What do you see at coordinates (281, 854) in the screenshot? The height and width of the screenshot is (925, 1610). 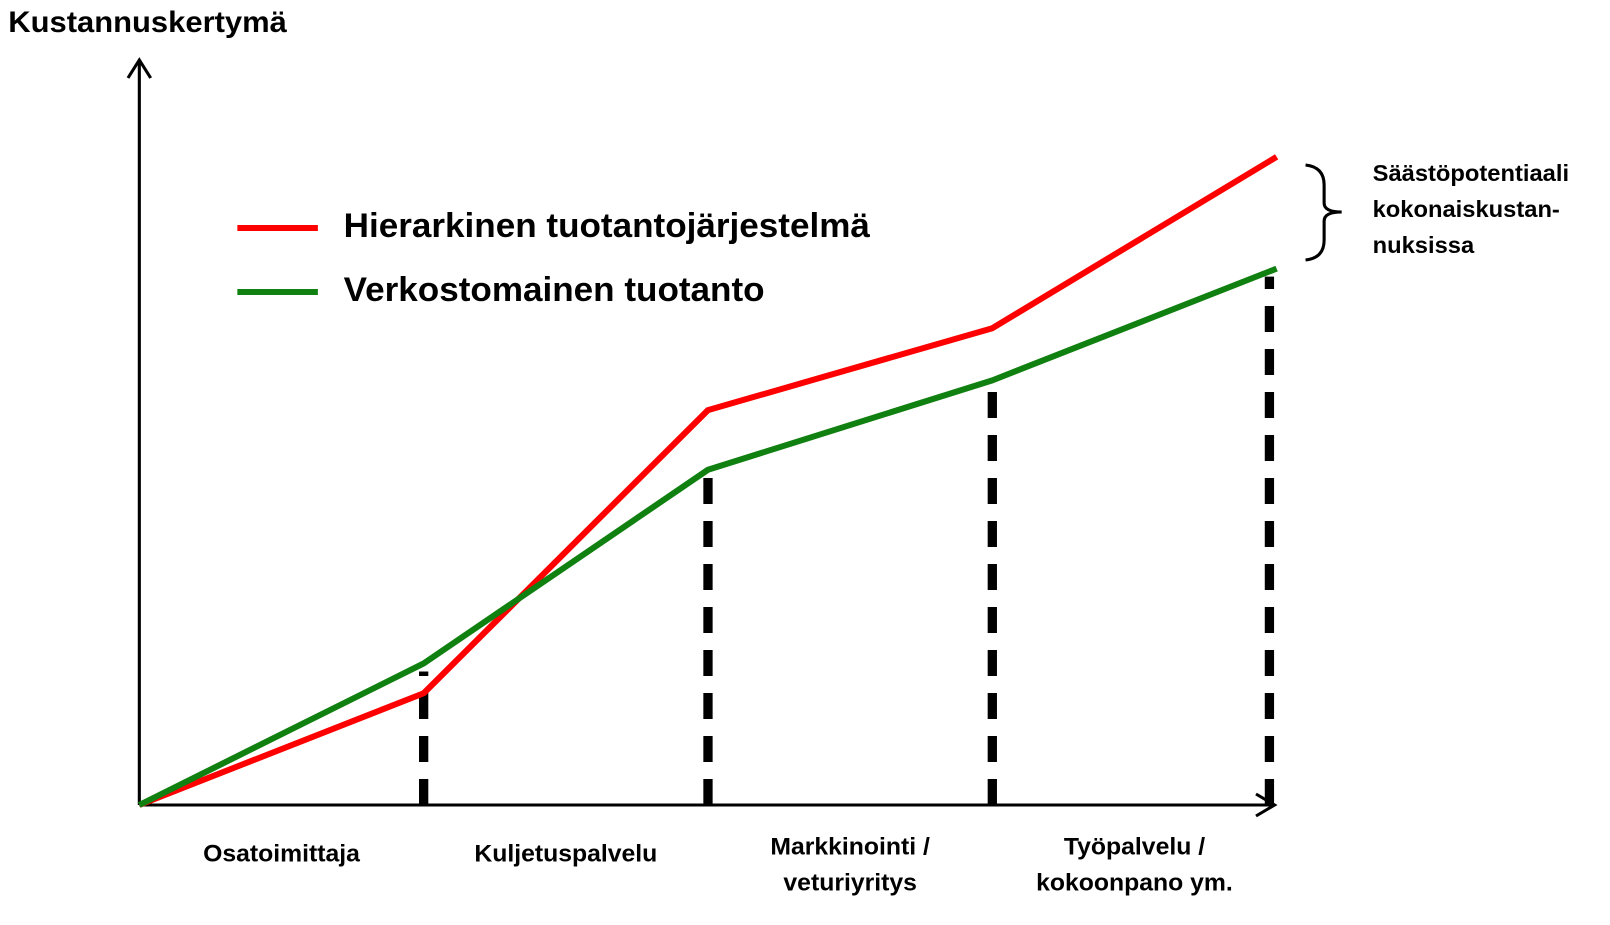 I see `x-category-label: Osatoimittaja` at bounding box center [281, 854].